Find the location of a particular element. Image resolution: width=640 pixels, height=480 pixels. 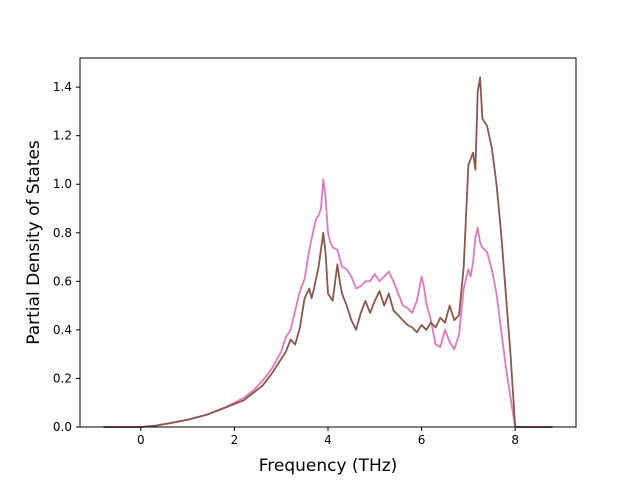

y-tick-label: 1.2 is located at coordinates (62, 136).